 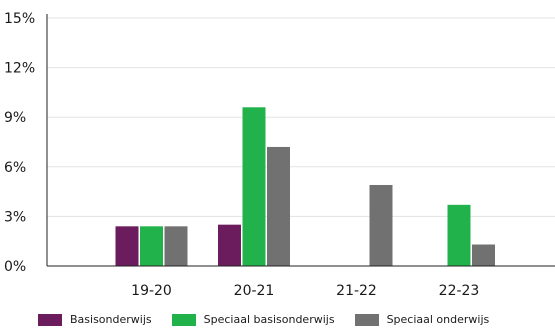 I want to click on x-tick-label: 22-23, so click(x=459, y=291).